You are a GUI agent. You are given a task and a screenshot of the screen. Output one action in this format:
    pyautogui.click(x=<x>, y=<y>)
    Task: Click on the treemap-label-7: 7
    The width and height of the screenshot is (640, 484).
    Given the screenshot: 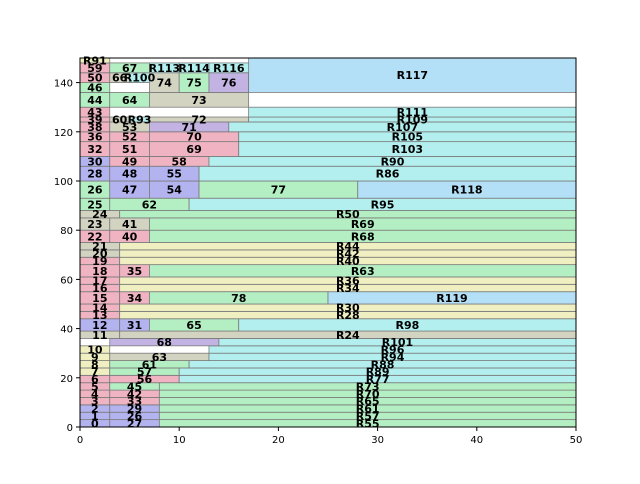 What is the action you would take?
    pyautogui.click(x=95, y=372)
    